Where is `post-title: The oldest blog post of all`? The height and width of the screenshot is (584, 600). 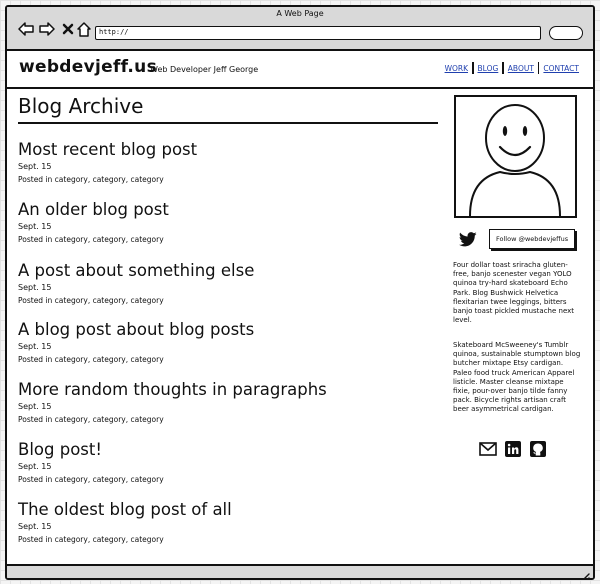
post-title: The oldest blog post of all is located at coordinates (125, 509).